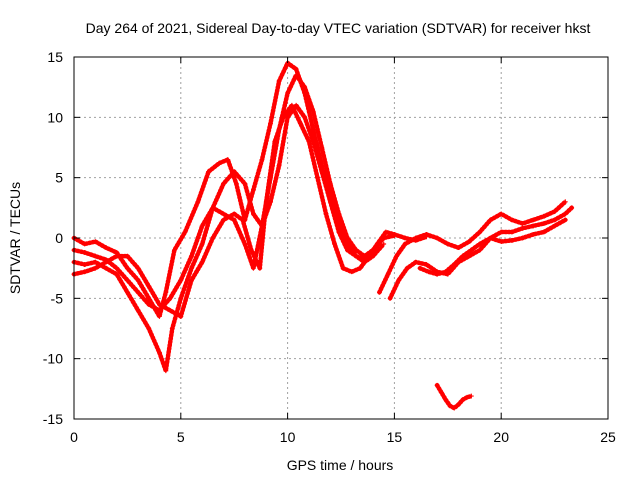 This screenshot has height=480, width=640. What do you see at coordinates (53, 419) in the screenshot?
I see `y-tick-label: -15` at bounding box center [53, 419].